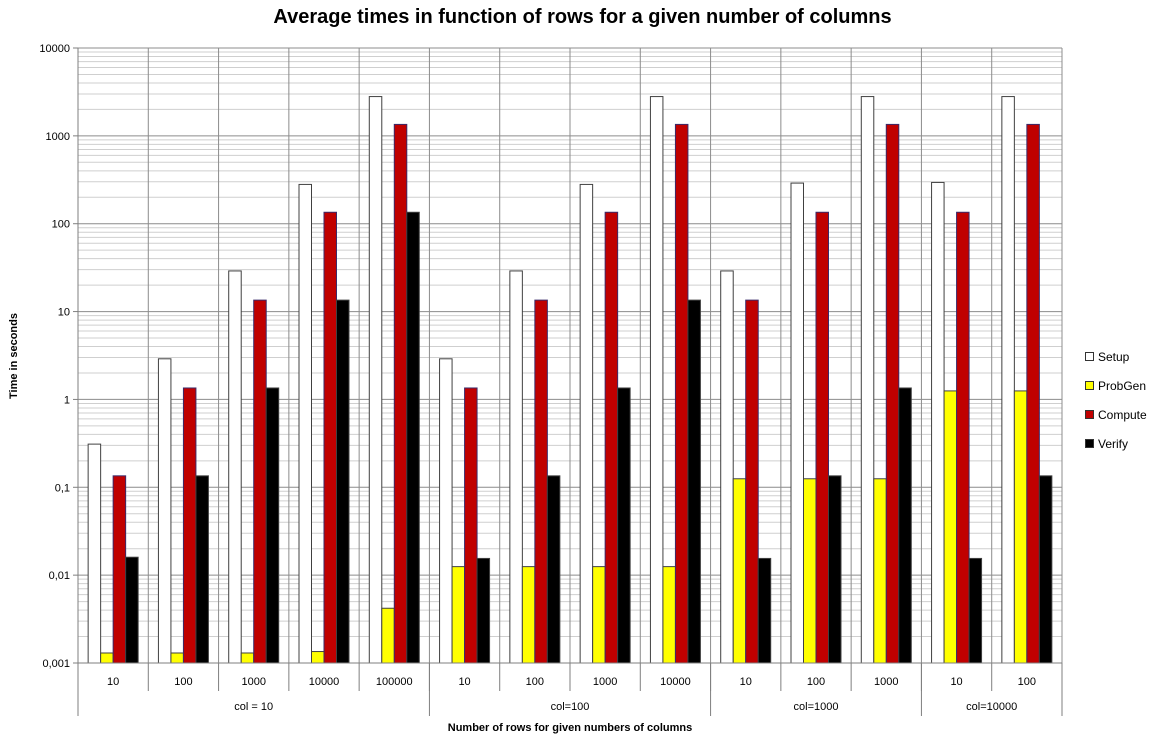 Image resolution: width=1165 pixels, height=740 pixels. Describe the element at coordinates (62, 488) in the screenshot. I see `y-tick-label: 0,1` at that location.